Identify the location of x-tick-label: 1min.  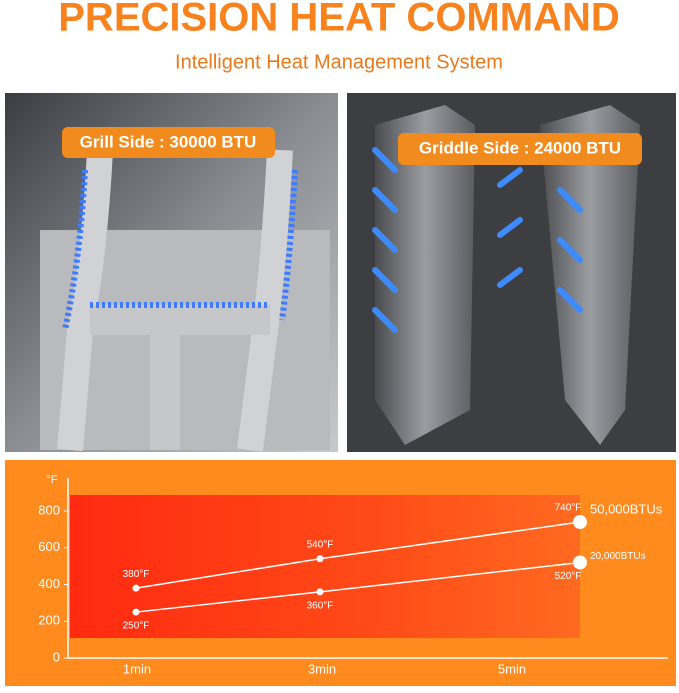
(137, 668).